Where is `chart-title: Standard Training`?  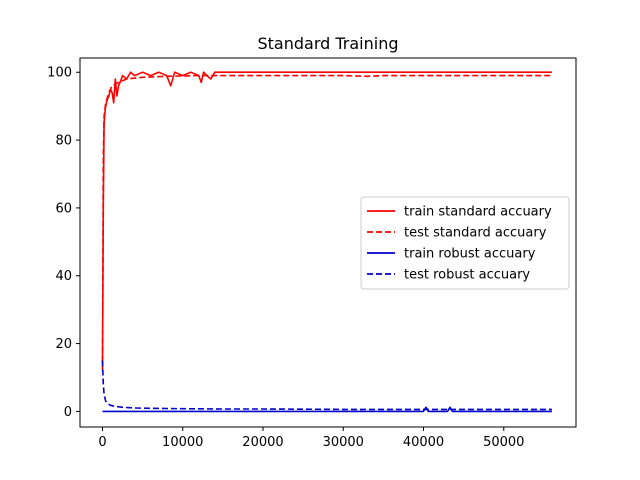
chart-title: Standard Training is located at coordinates (327, 43).